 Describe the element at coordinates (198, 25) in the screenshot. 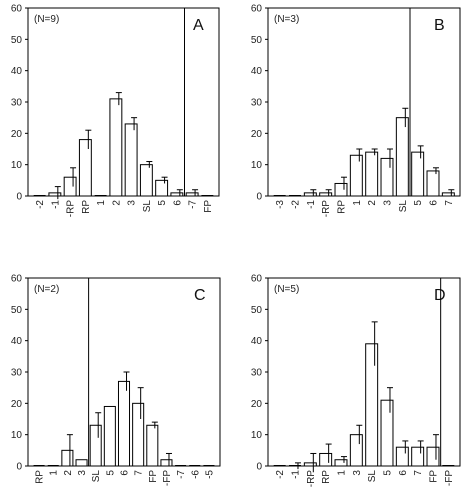

I see `panel-letter: A` at that location.